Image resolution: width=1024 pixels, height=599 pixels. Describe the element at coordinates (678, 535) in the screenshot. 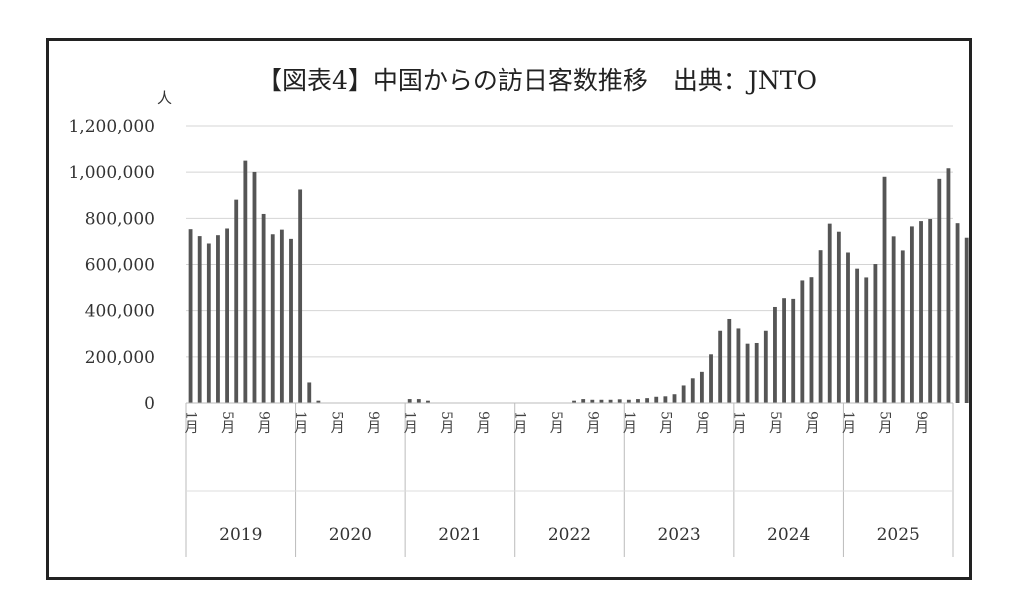

I see `year-label: 2023` at that location.